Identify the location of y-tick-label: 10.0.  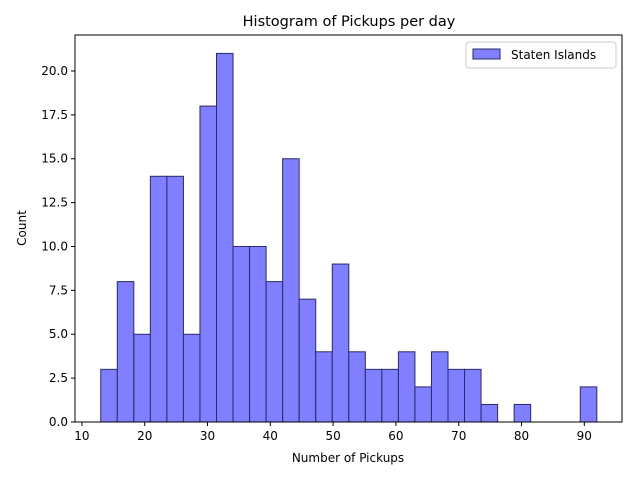
(54, 246).